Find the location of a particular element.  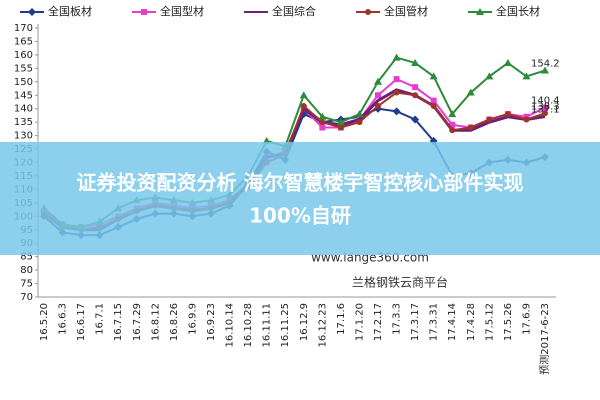

end-label: 138.3 is located at coordinates (545, 106).